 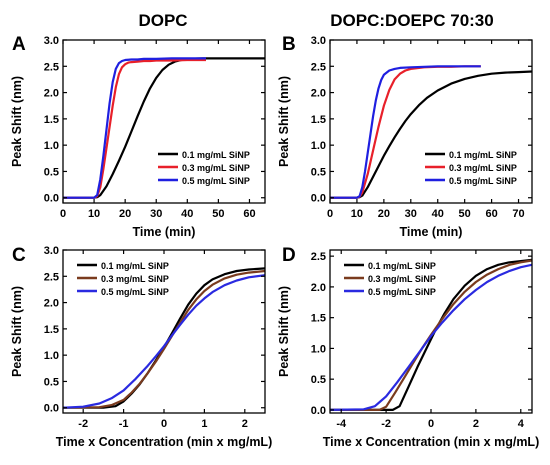 I want to click on column-title-left: DOPC, so click(x=162, y=20).